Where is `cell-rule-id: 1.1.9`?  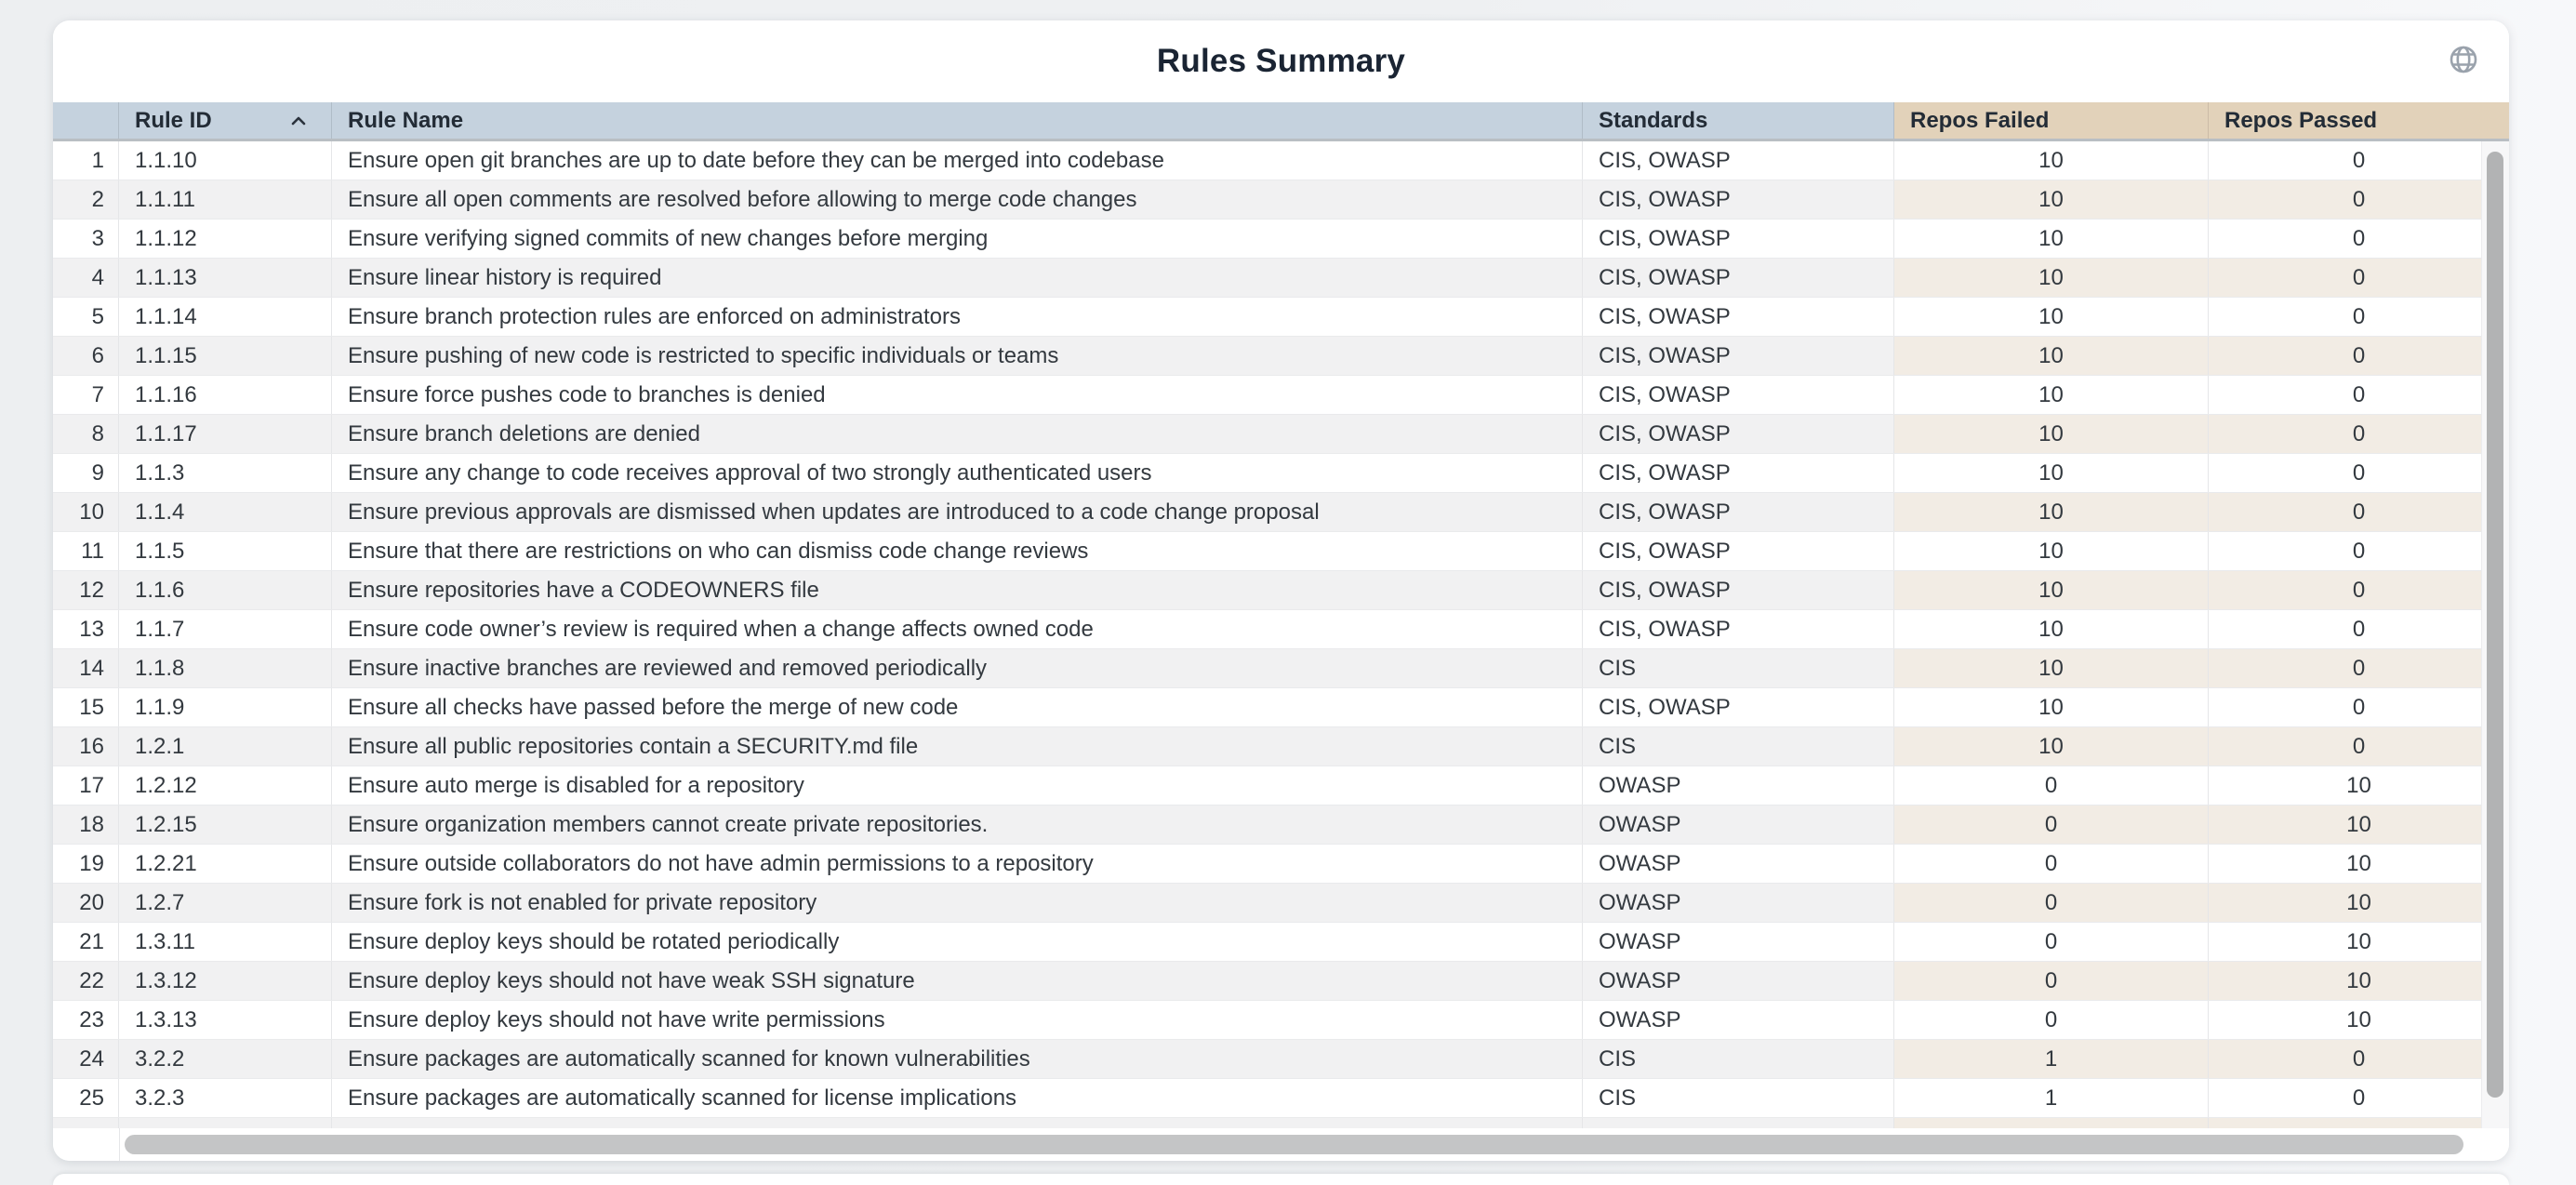 cell-rule-id: 1.1.9 is located at coordinates (225, 707).